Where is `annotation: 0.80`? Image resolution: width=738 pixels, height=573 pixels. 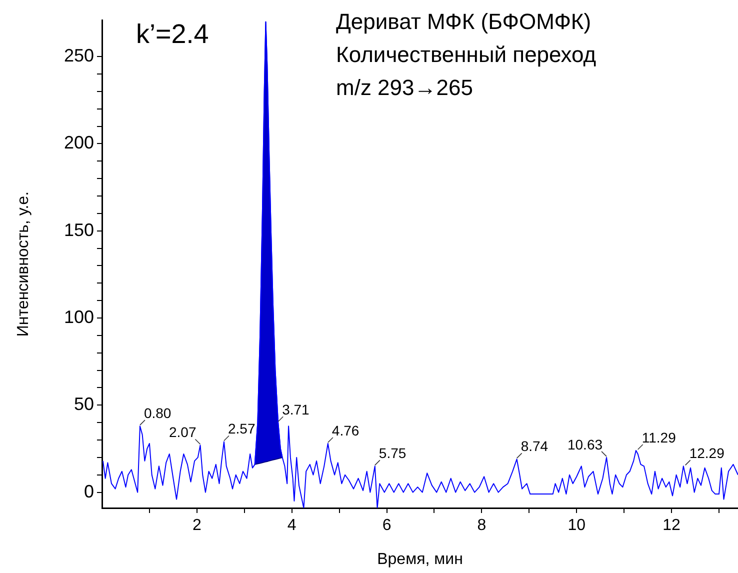 annotation: 0.80 is located at coordinates (158, 412).